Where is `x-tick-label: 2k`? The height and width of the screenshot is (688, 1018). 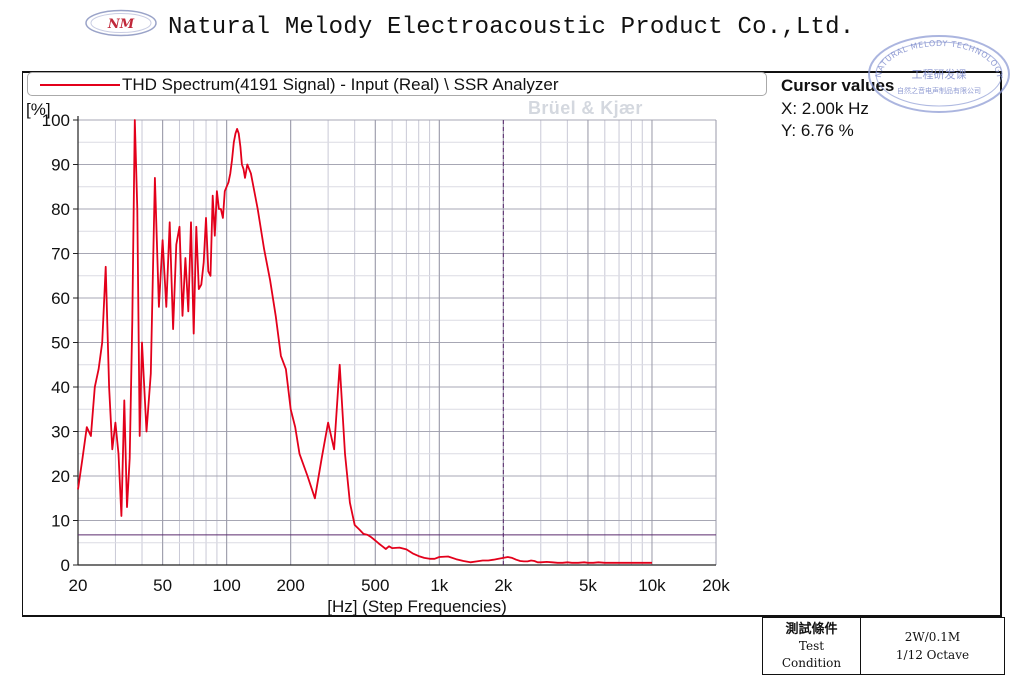
x-tick-label: 2k is located at coordinates (503, 585).